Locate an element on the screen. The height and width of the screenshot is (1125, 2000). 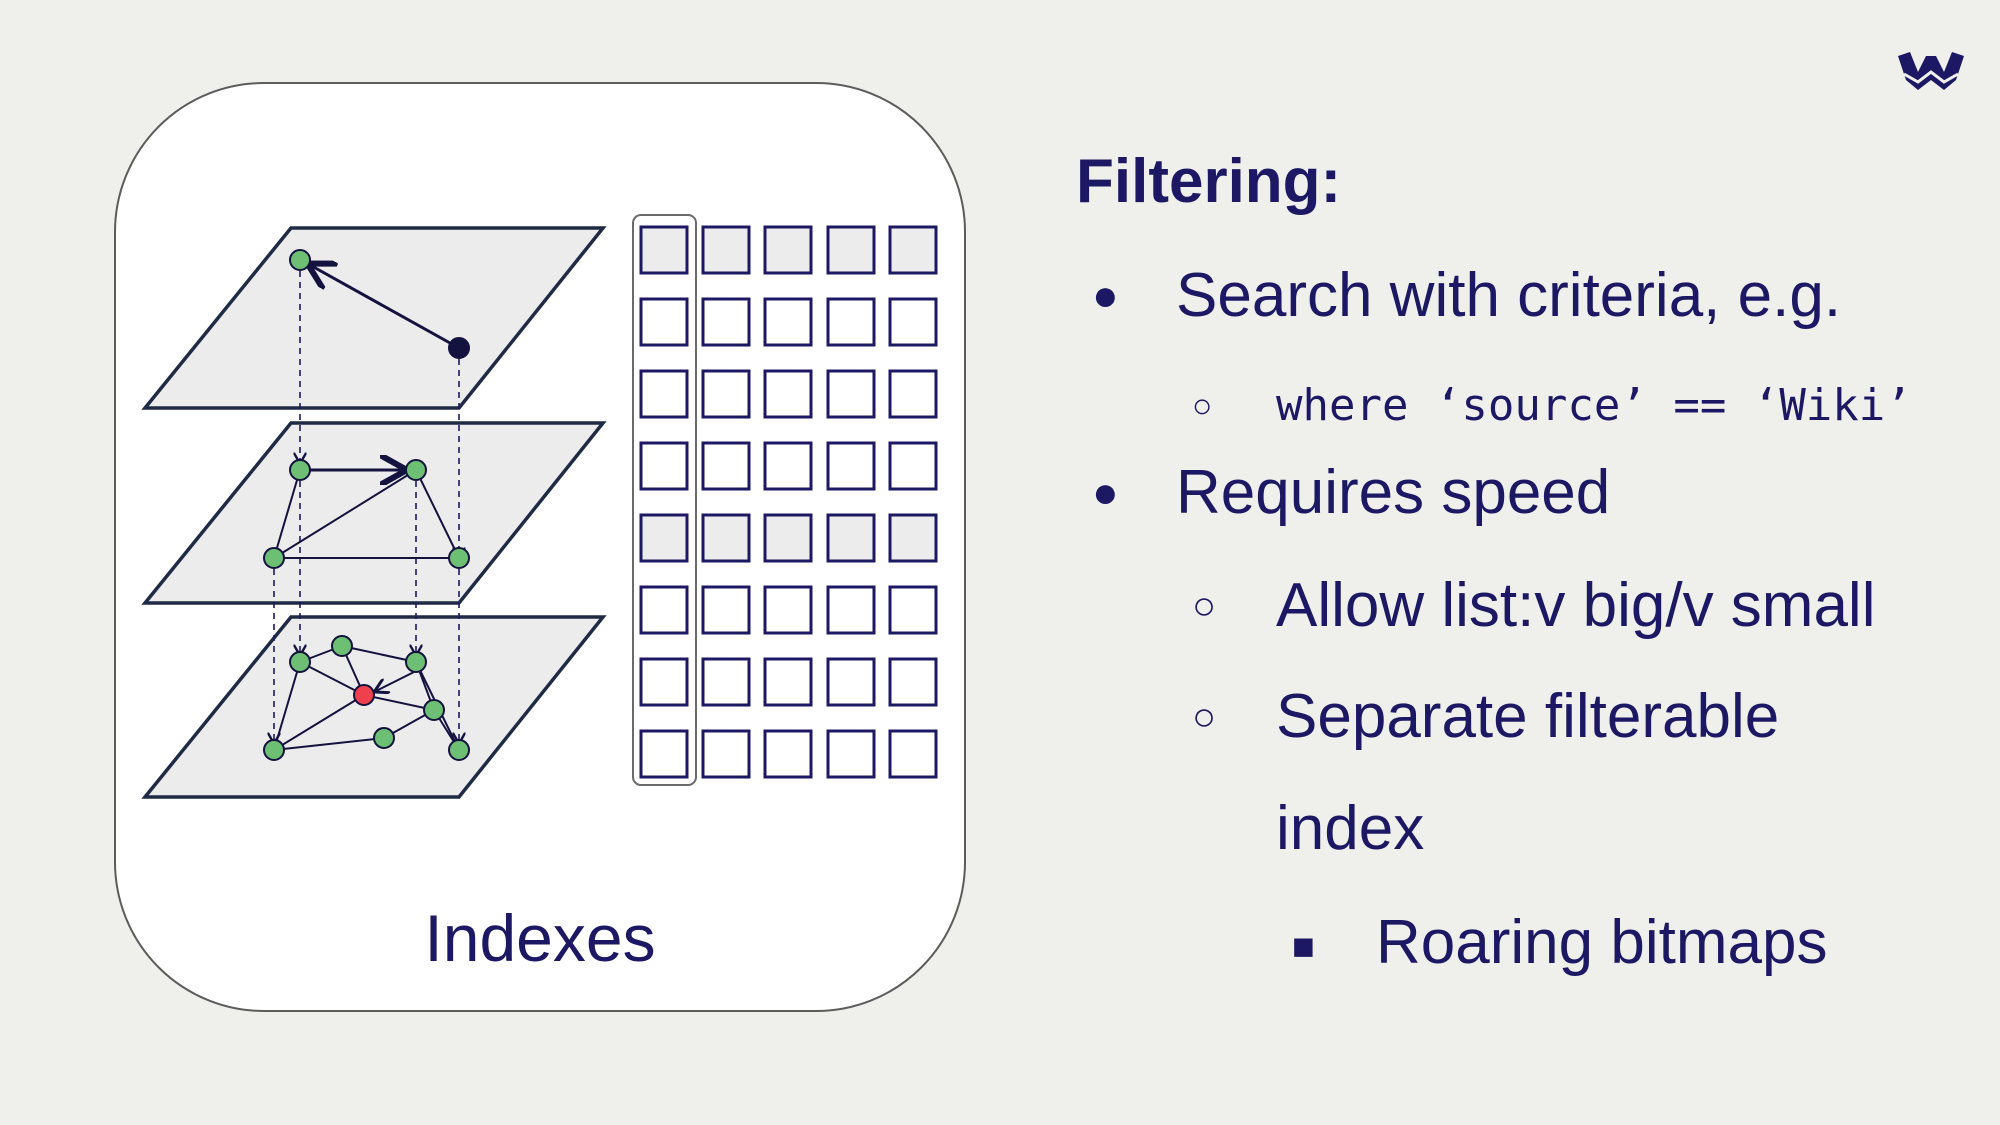
card-caption: Indexes is located at coordinates (540, 938).